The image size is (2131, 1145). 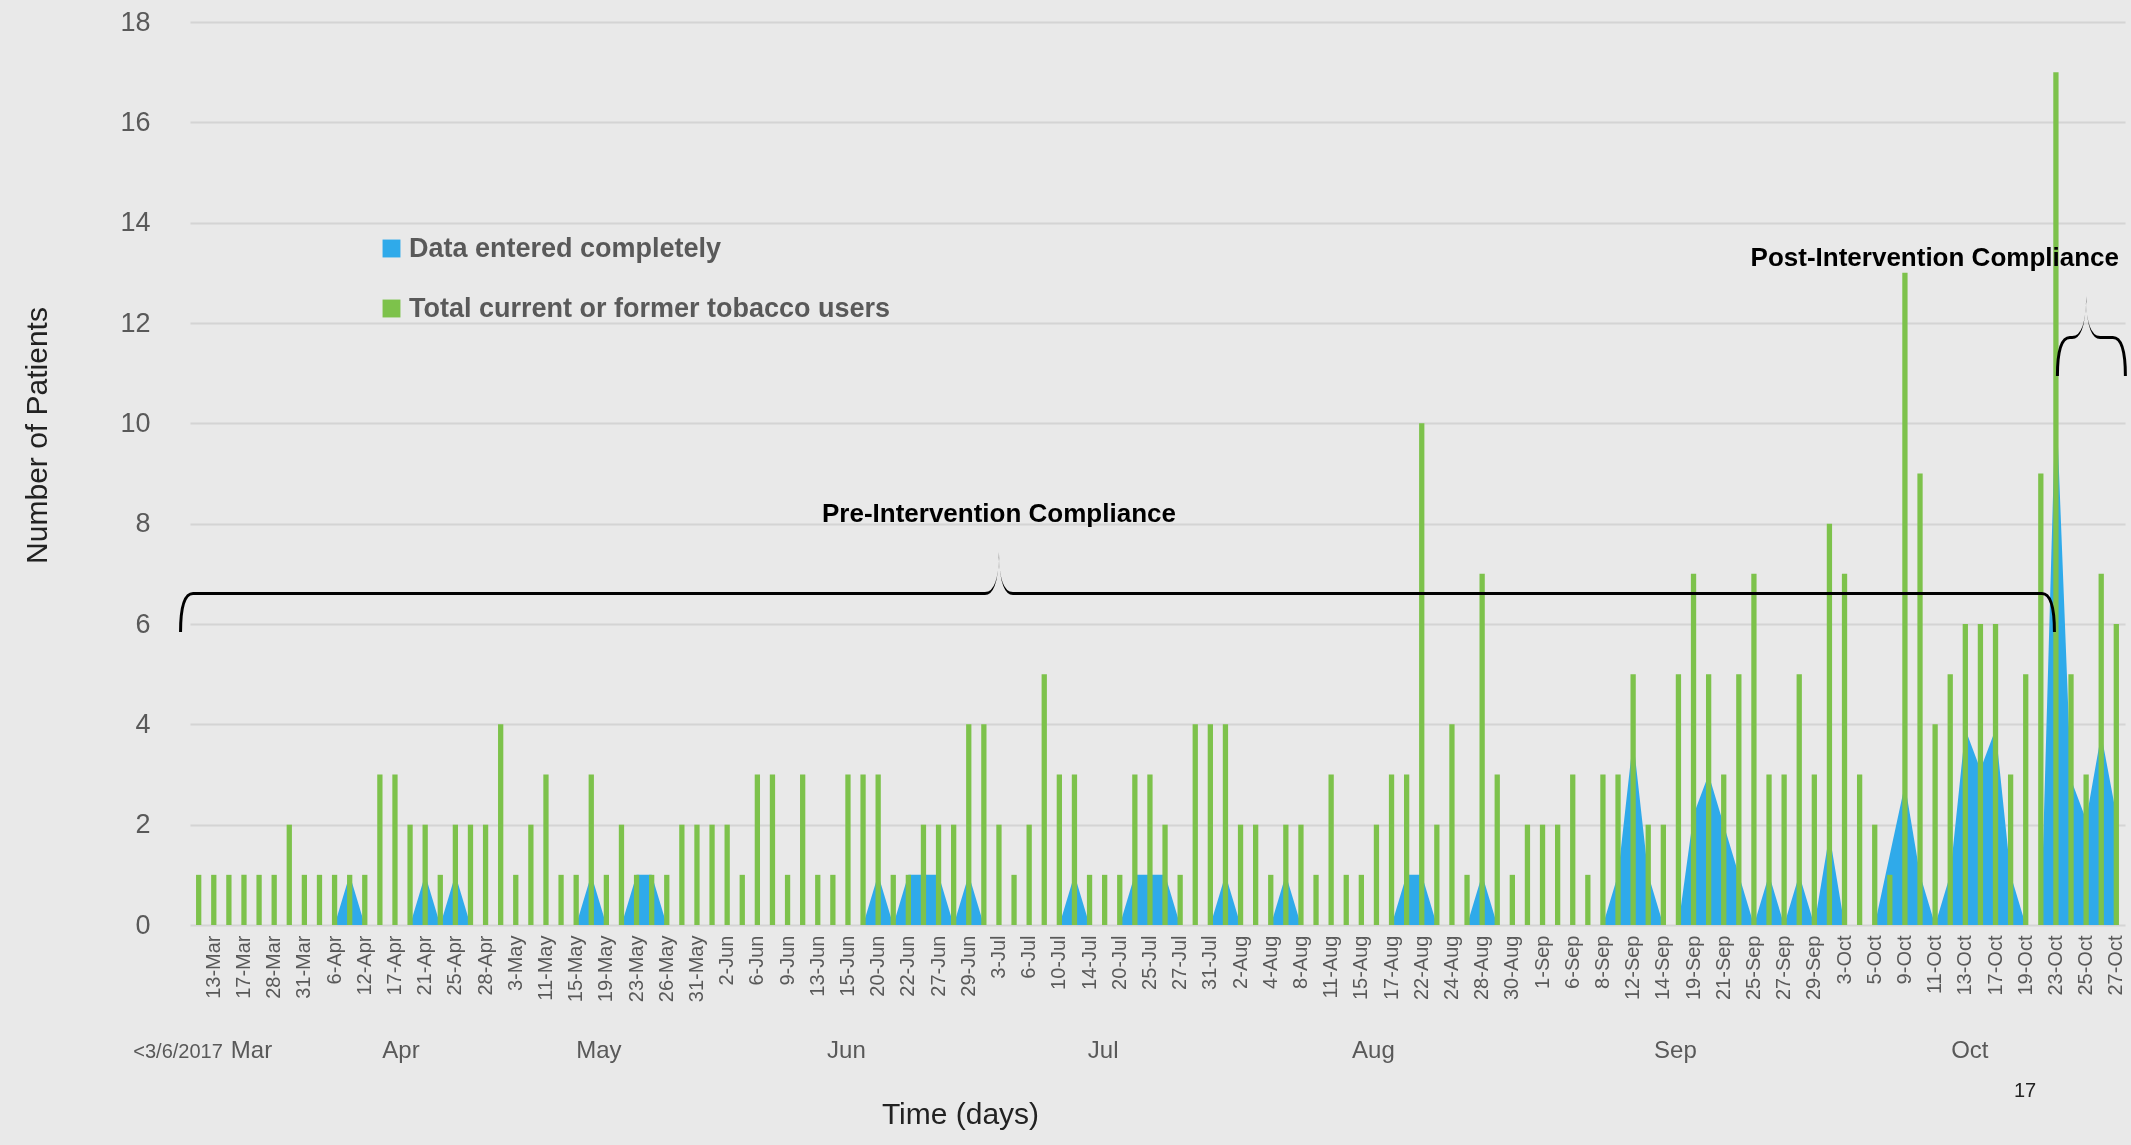 I want to click on x-tick-label: 19-Oct, so click(x=2024, y=965).